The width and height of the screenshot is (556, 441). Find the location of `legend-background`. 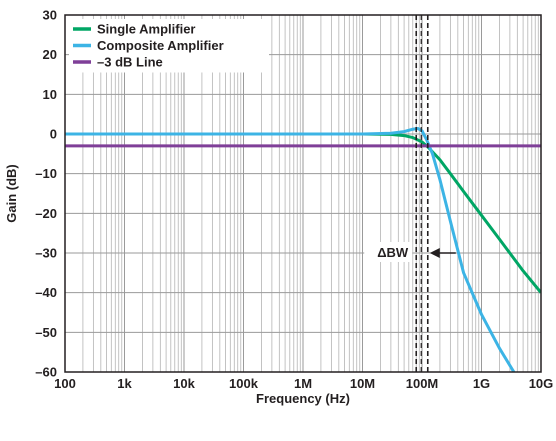

legend-background is located at coordinates (169, 46).